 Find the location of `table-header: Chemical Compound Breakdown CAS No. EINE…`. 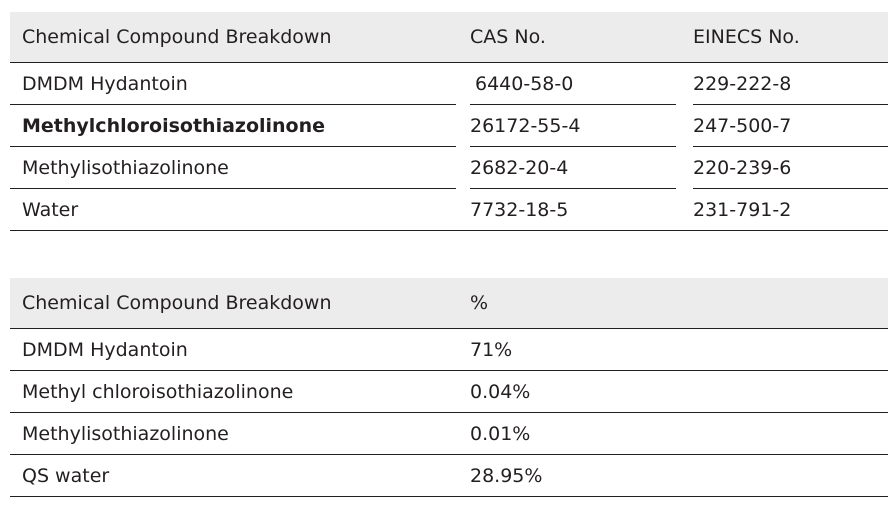

table-header: Chemical Compound Breakdown CAS No. EINE… is located at coordinates (449, 37).